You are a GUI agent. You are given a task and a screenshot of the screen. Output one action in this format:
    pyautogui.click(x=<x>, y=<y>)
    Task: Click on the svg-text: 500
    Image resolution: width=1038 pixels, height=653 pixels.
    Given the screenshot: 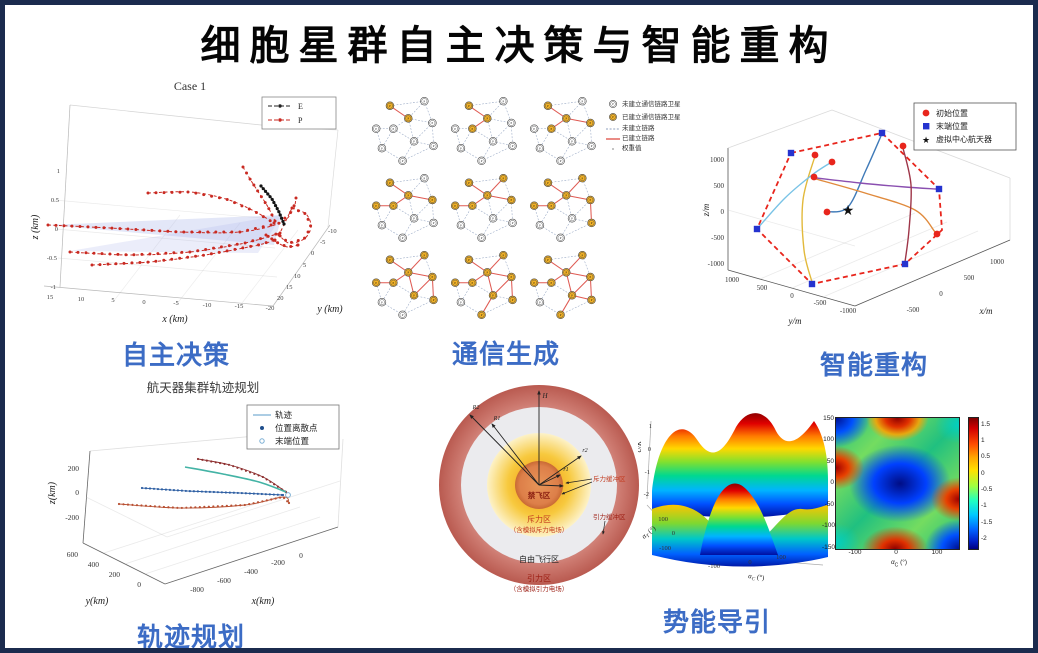 What is the action you would take?
    pyautogui.click(x=762, y=288)
    